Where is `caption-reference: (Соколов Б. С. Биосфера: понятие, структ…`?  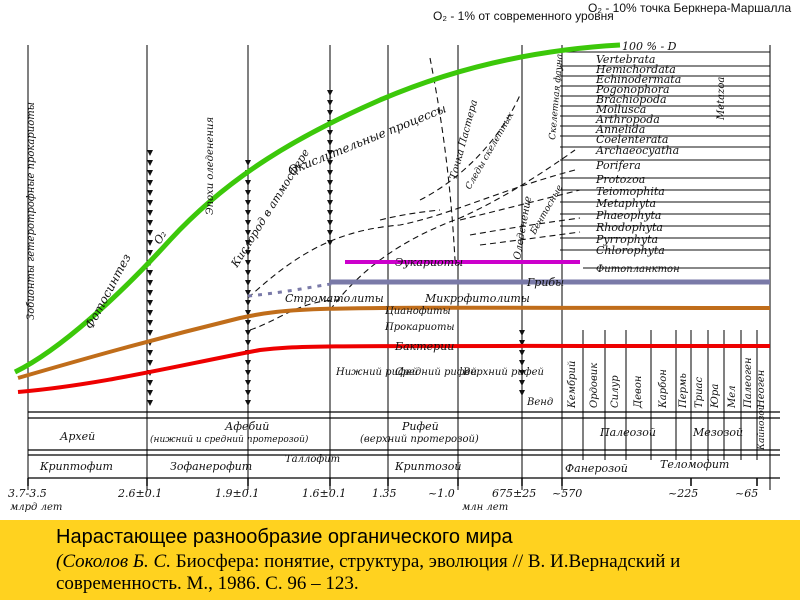
caption-reference: (Соколов Б. С. Биосфера: понятие, структ… is located at coordinates (416, 573).